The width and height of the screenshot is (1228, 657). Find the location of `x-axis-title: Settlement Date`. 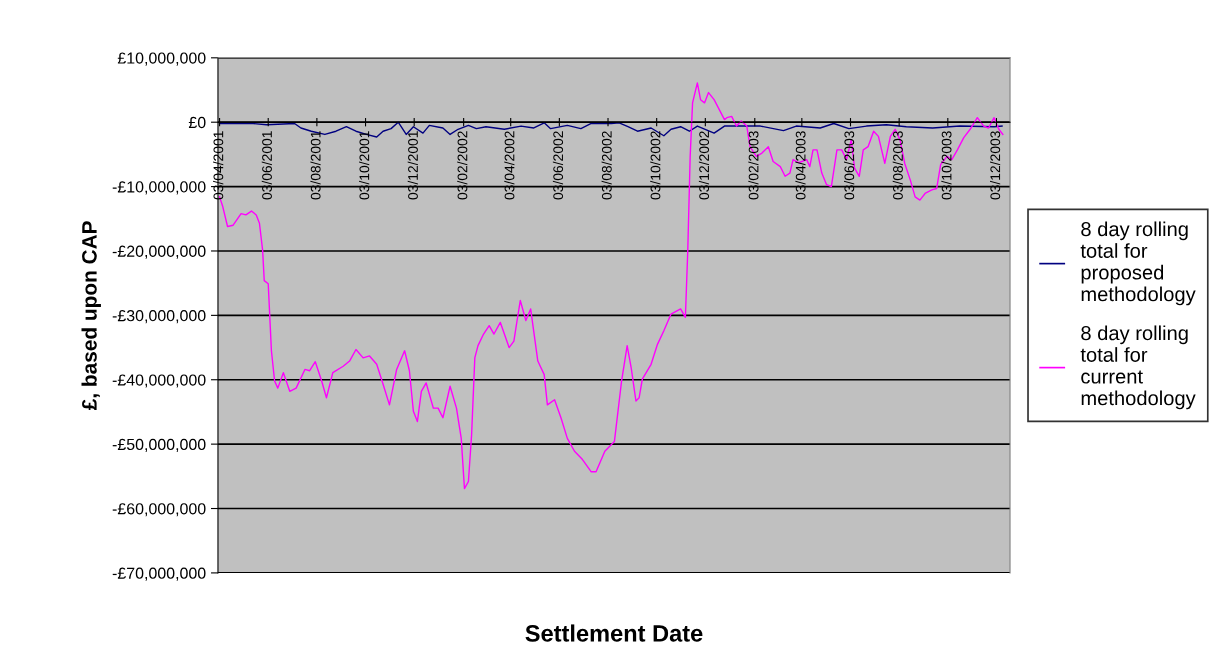

x-axis-title: Settlement Date is located at coordinates (614, 633).